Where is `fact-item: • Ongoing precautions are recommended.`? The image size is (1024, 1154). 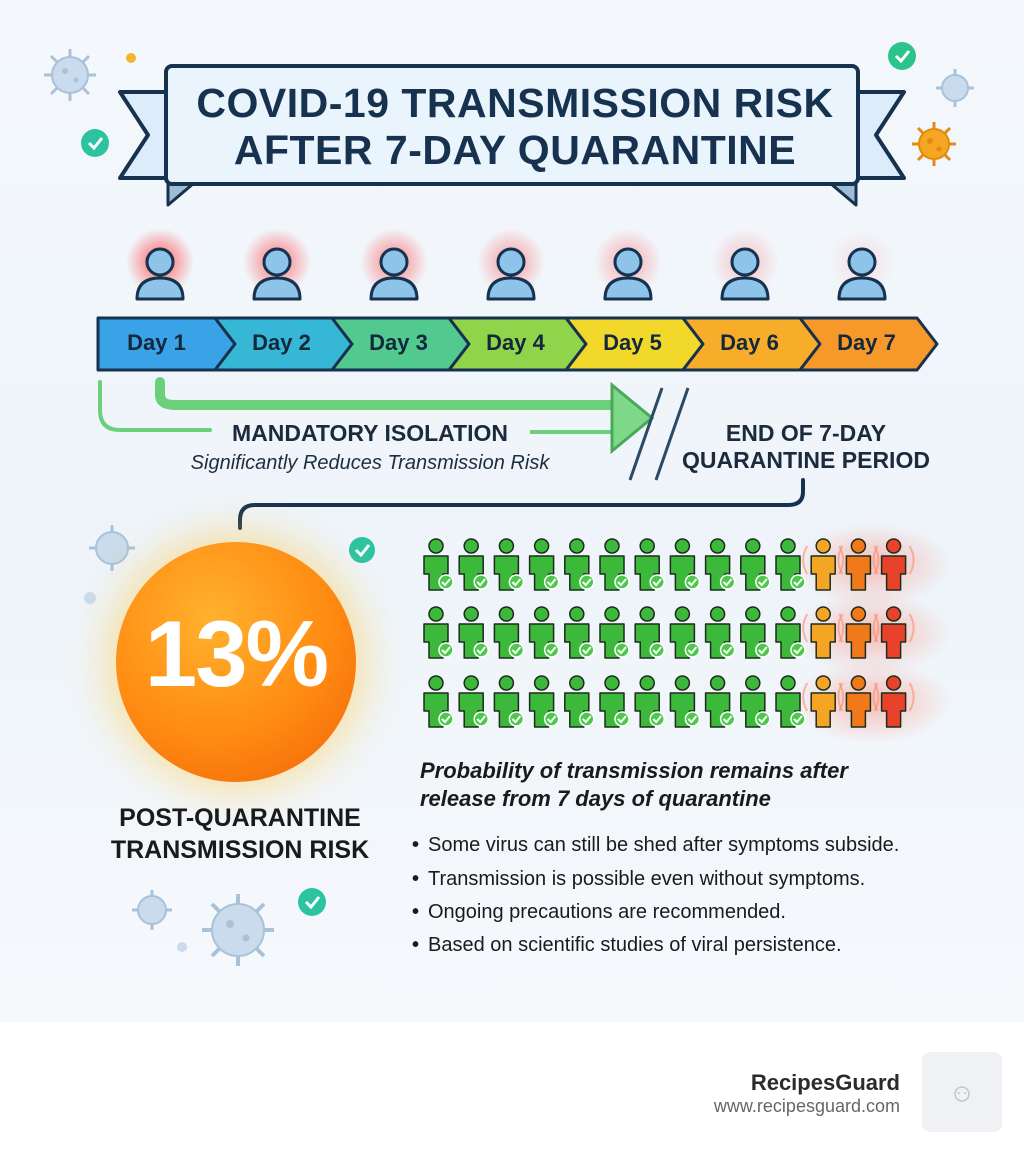
fact-item: • Ongoing precautions are recommended. is located at coordinates (599, 912).